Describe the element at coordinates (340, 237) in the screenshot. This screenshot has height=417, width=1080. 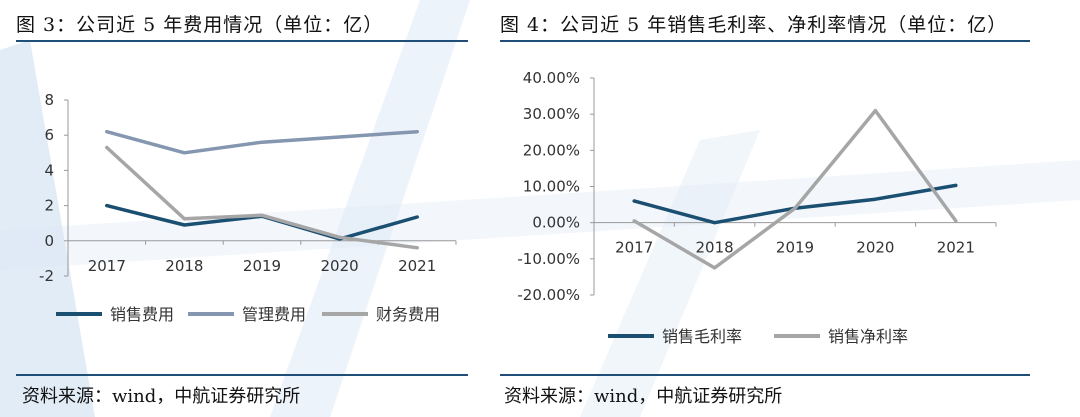
I see `data-point-3-2020` at that location.